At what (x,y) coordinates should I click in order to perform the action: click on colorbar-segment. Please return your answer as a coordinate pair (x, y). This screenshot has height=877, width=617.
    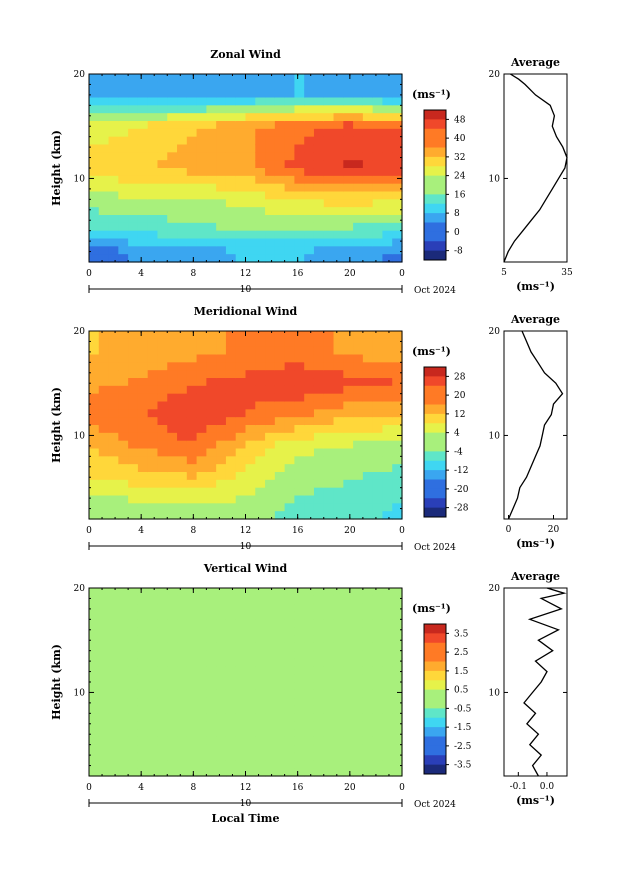
    Looking at the image, I should click on (435, 769).